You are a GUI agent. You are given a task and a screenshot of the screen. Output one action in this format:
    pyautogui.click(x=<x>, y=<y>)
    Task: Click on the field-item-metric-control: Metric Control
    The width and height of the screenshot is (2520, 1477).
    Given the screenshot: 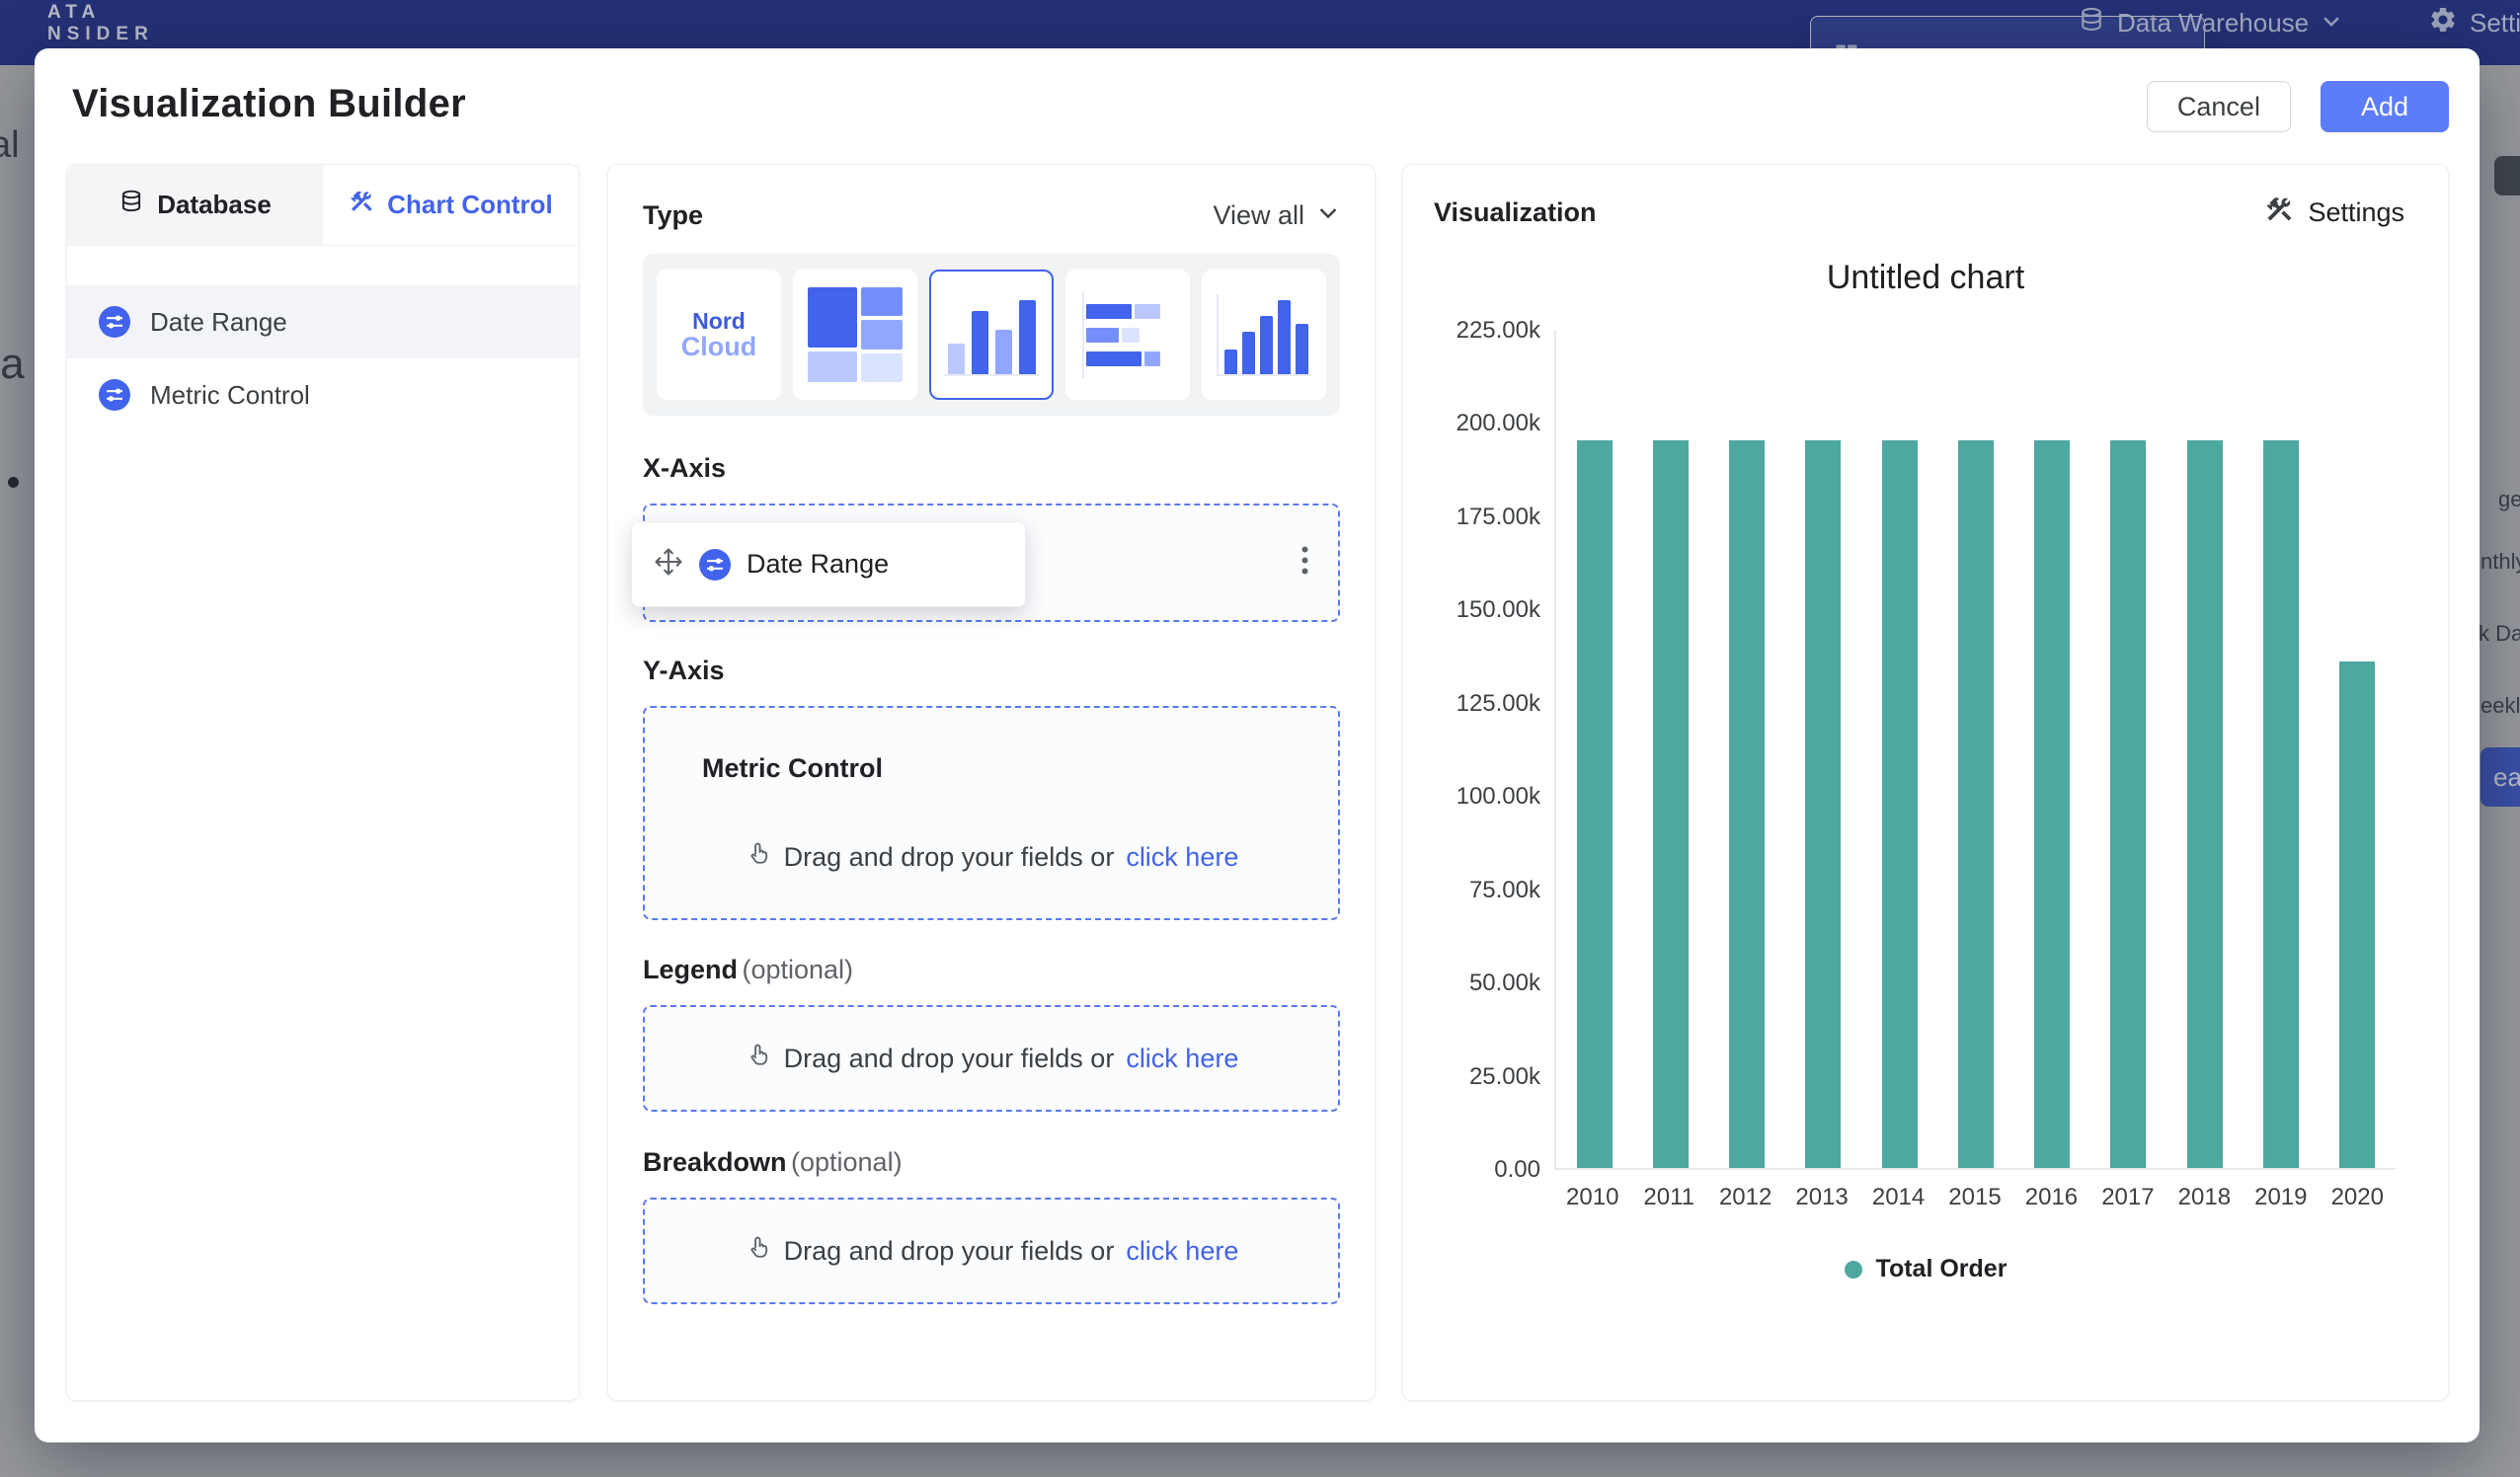 What is the action you would take?
    pyautogui.click(x=323, y=394)
    